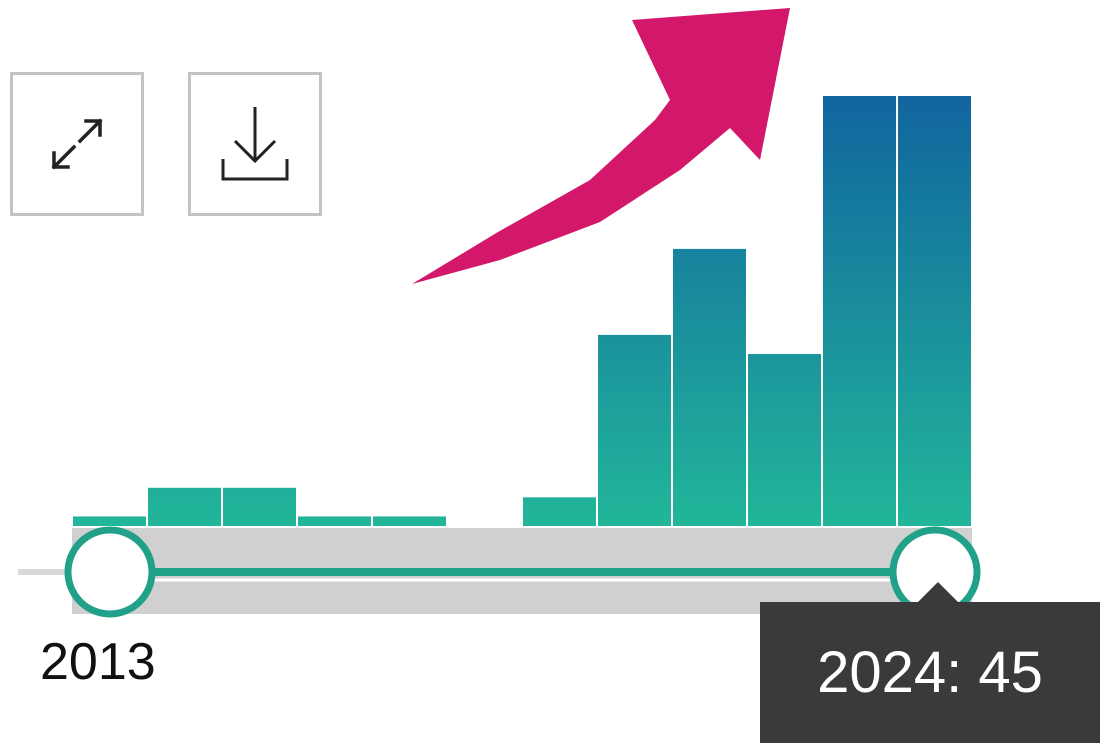 This screenshot has height=743, width=1100. I want to click on trend-up-arrow-icon, so click(601, 146).